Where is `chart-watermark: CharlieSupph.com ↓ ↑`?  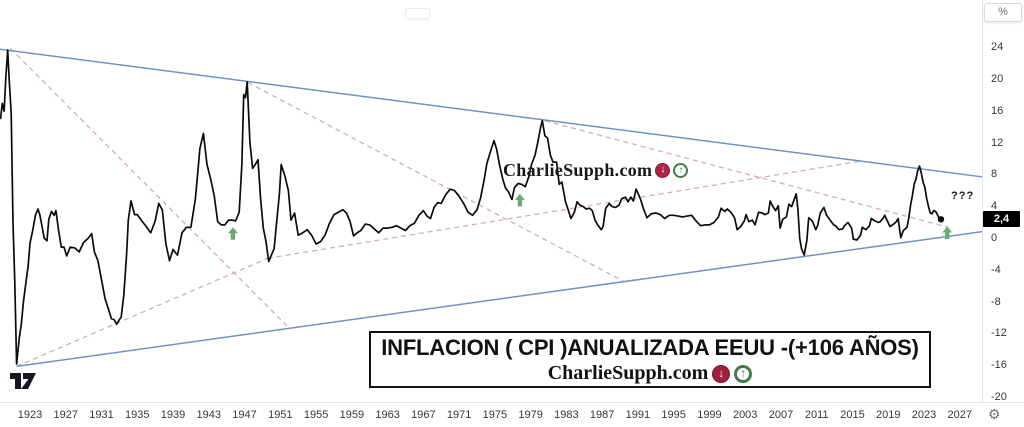
chart-watermark: CharlieSupph.com ↓ ↑ is located at coordinates (596, 170).